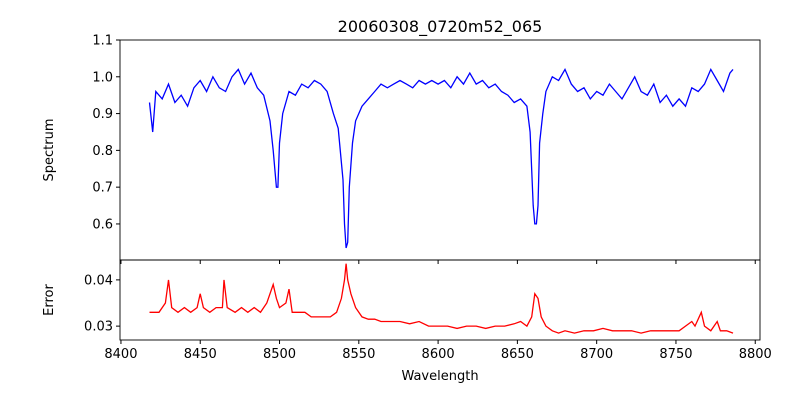  Describe the element at coordinates (120, 354) in the screenshot. I see `x-tick-label: 8400` at that location.